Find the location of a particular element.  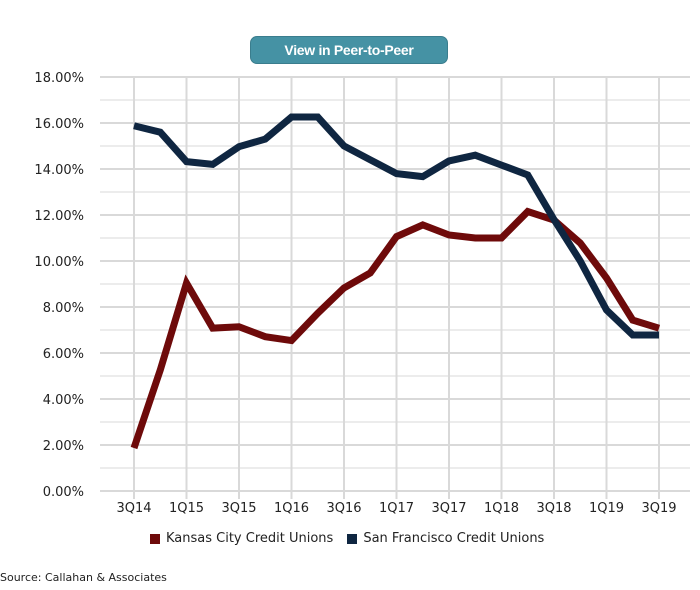

legend-item-san-francisco: San Francisco Credit Unions is located at coordinates (445, 538).